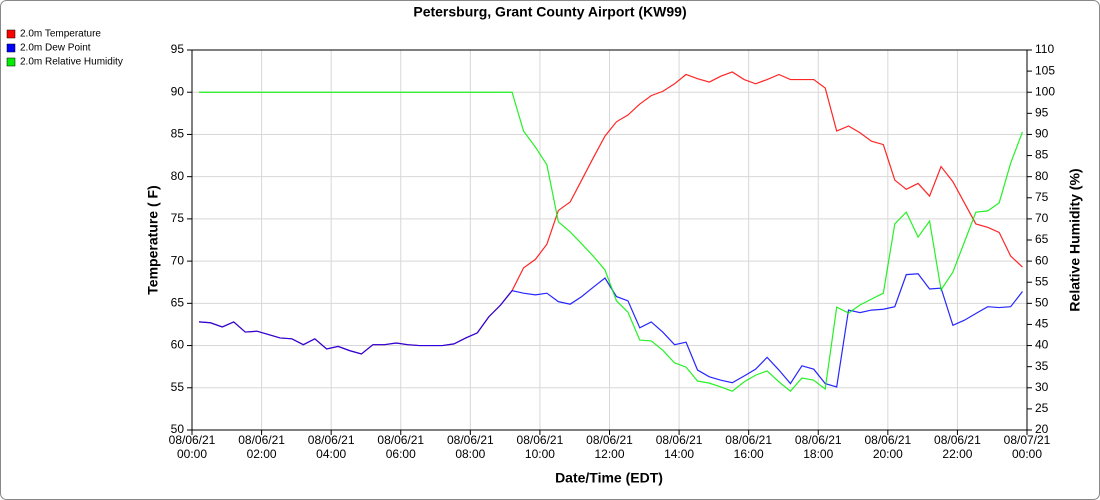 The image size is (1100, 500). What do you see at coordinates (192, 447) in the screenshot?
I see `x-tick-label: 08/06/21 00:00` at bounding box center [192, 447].